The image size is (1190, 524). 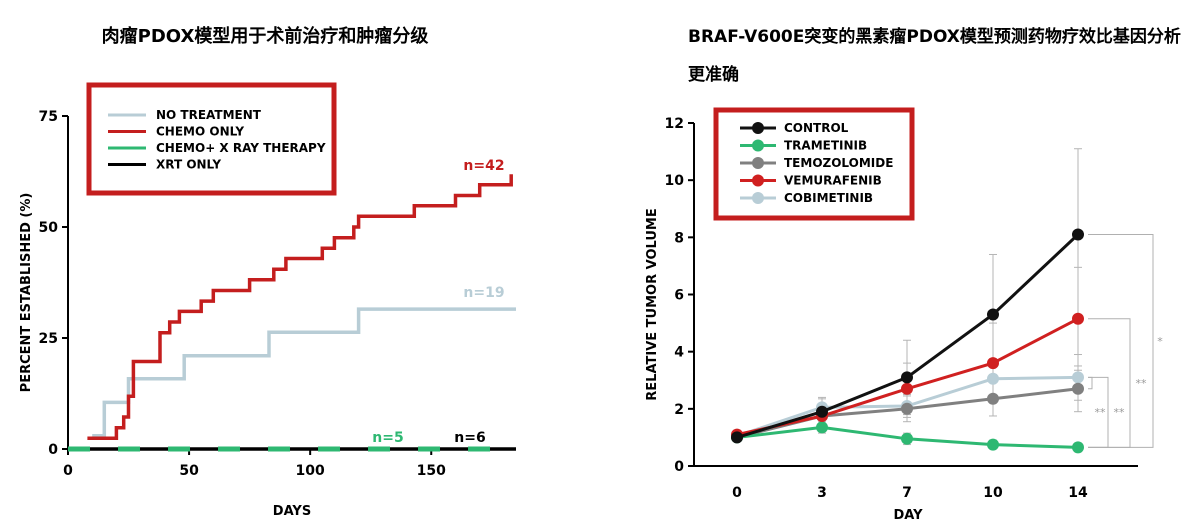 I want to click on chart2-legend-label: CONTROL, so click(x=816, y=128).